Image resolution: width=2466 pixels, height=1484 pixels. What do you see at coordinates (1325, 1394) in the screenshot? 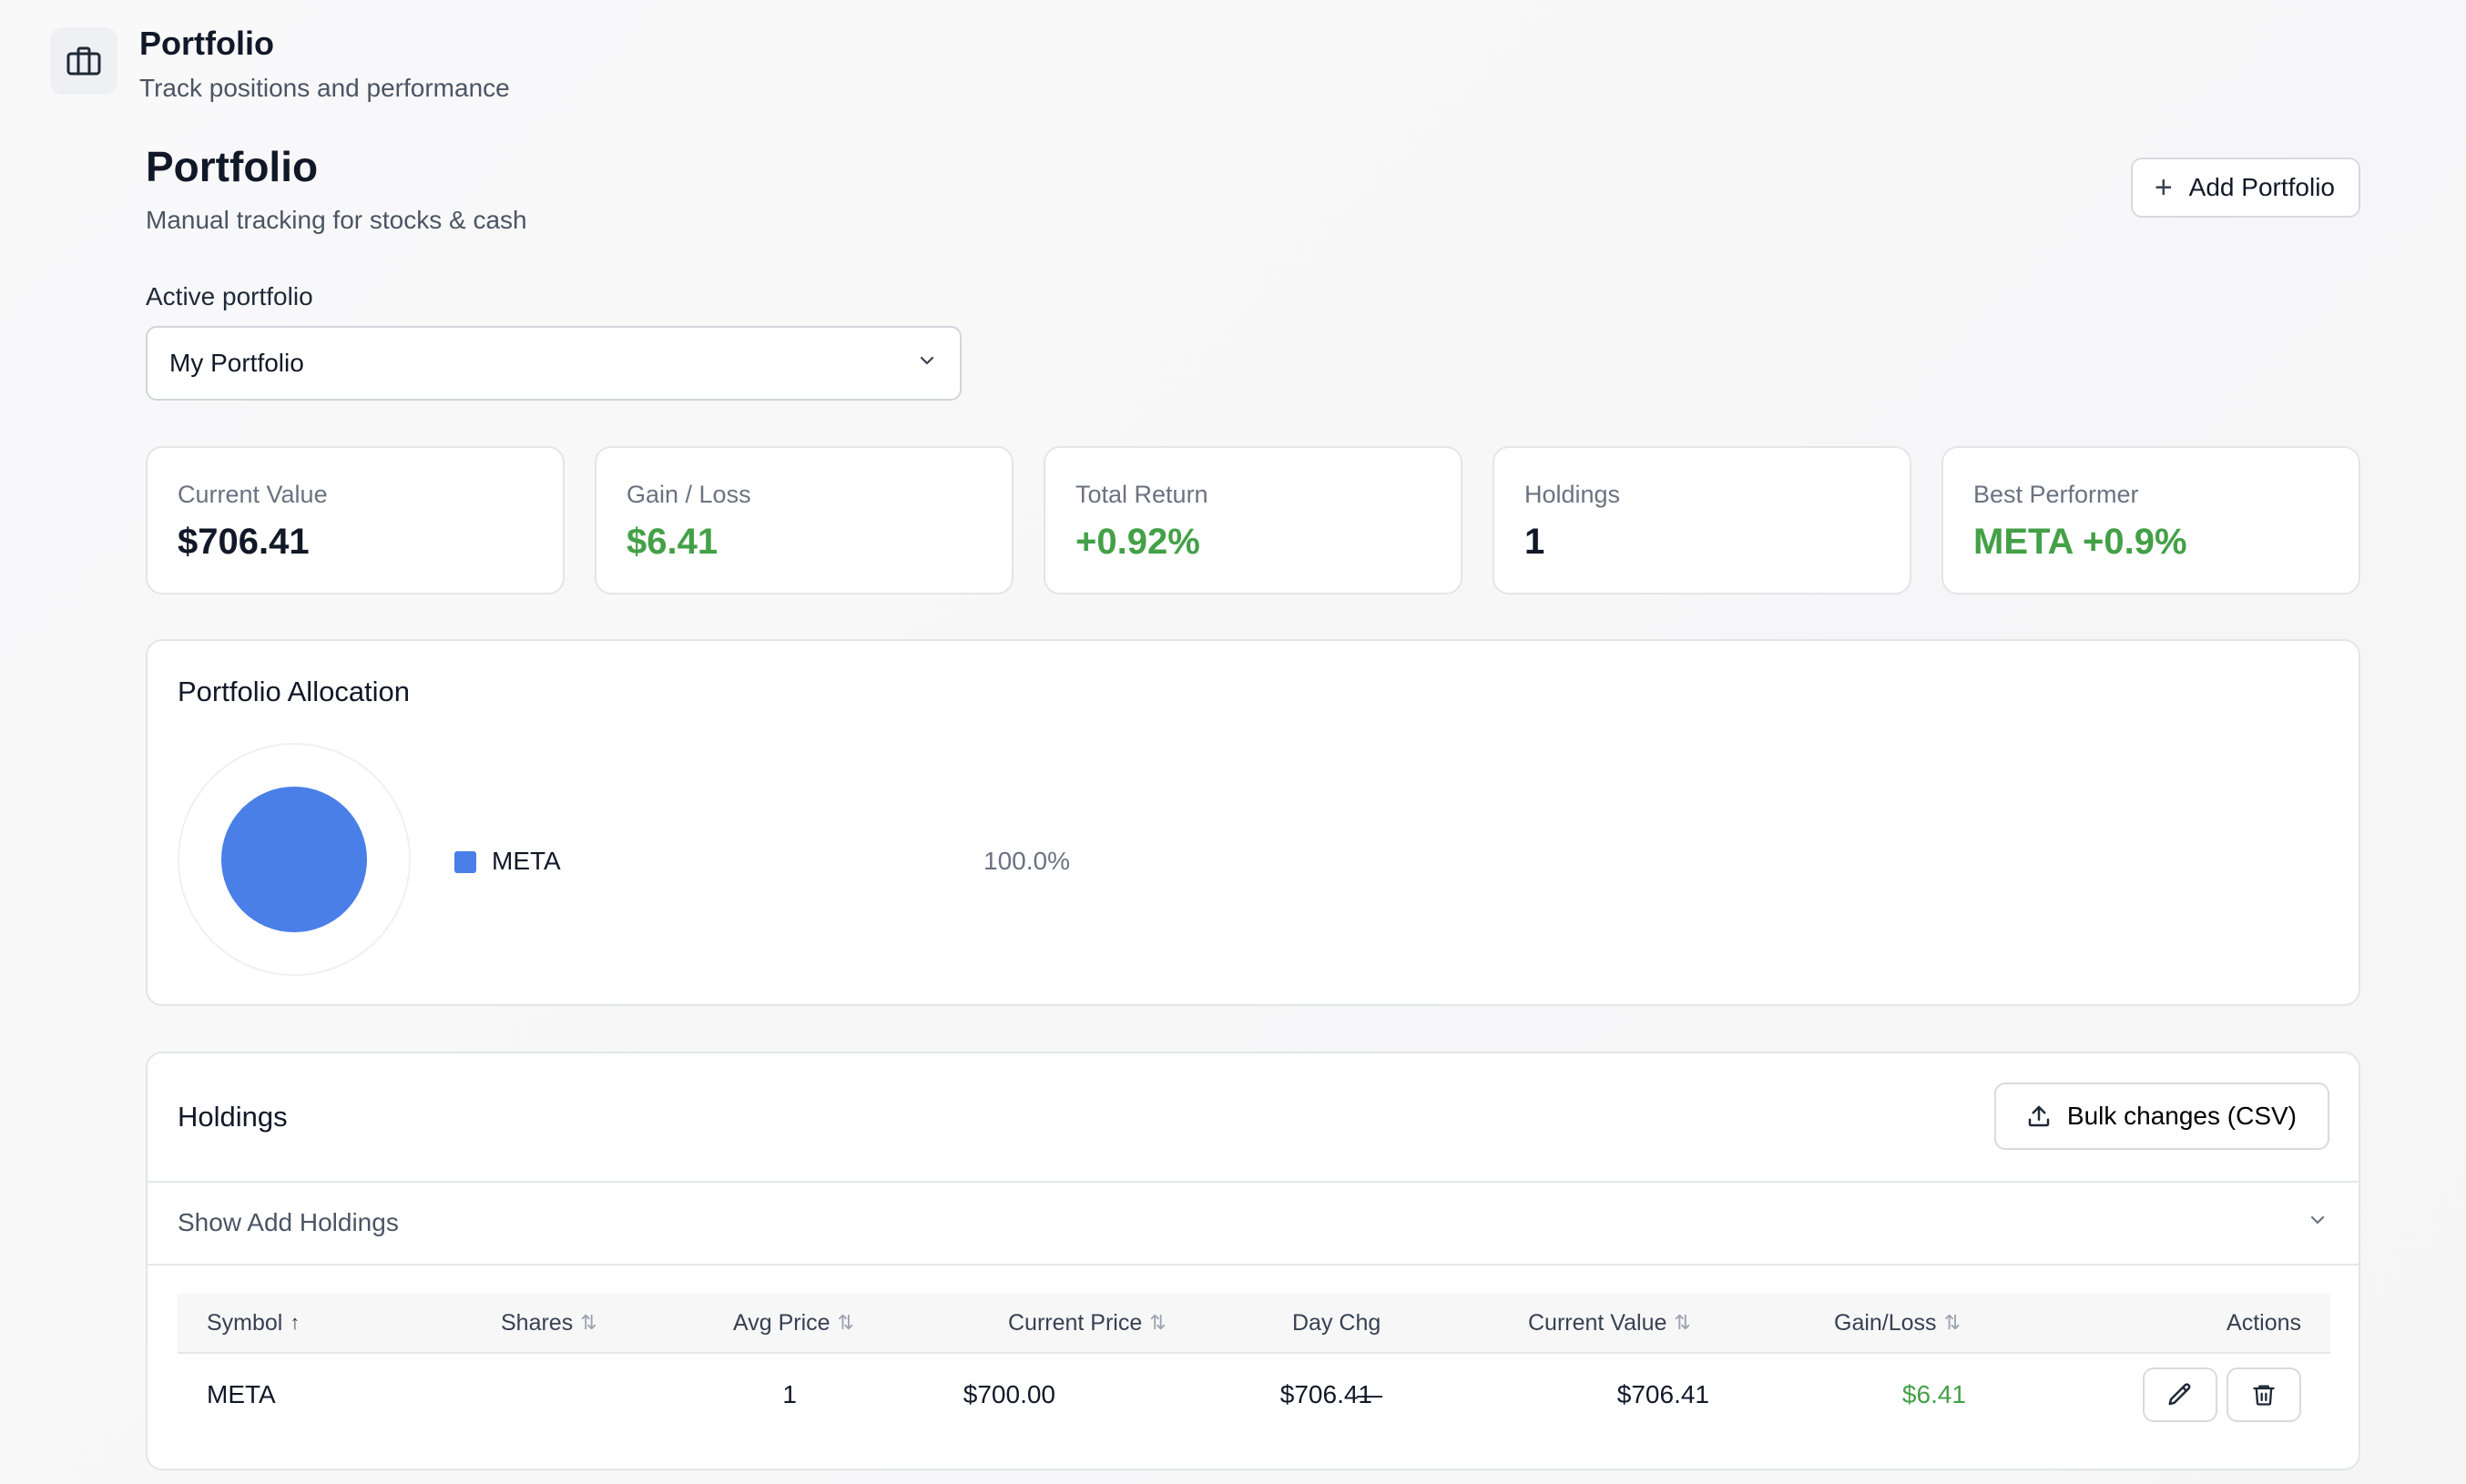
I see `cell-current-price: $706.41` at bounding box center [1325, 1394].